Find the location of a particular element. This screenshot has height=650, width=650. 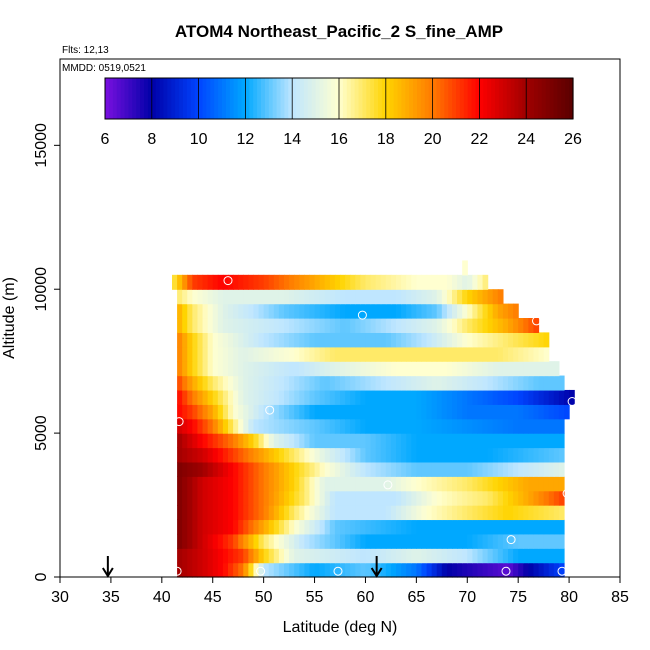

x-tick-label: 75 is located at coordinates (518, 597).